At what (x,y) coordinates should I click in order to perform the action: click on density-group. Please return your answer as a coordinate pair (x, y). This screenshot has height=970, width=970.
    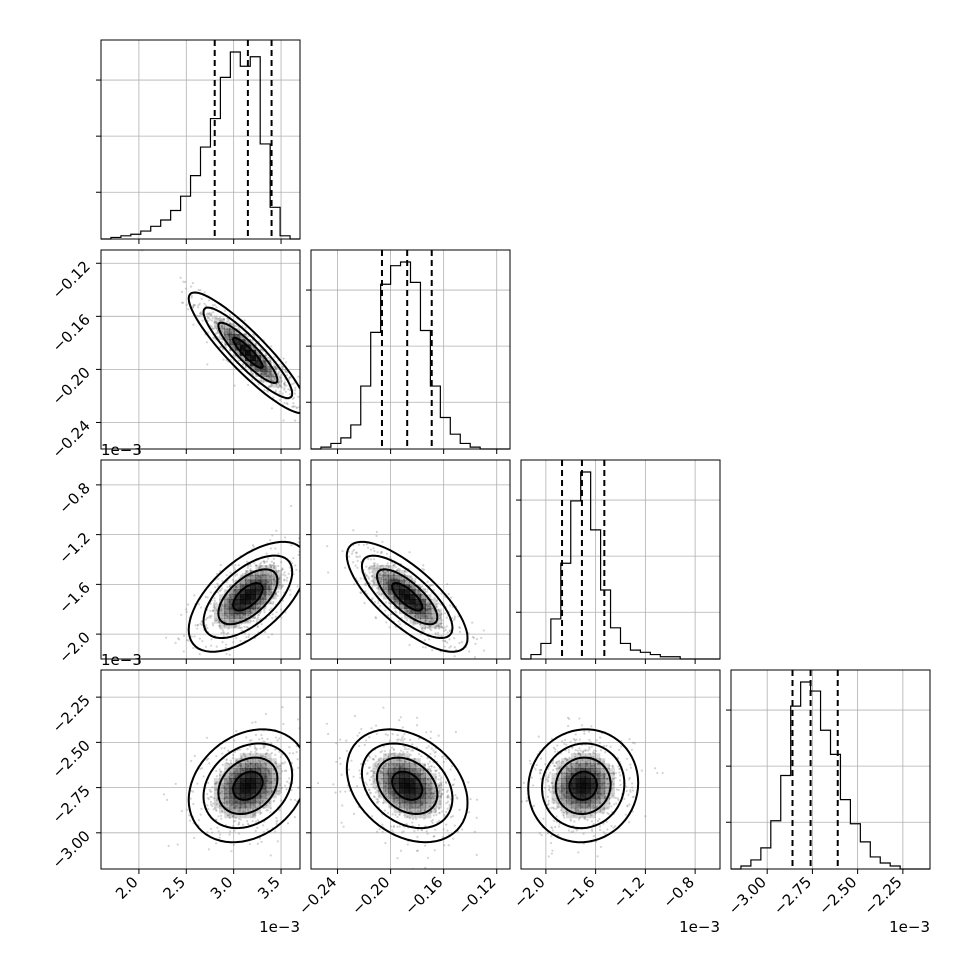
    Looking at the image, I should click on (583, 786).